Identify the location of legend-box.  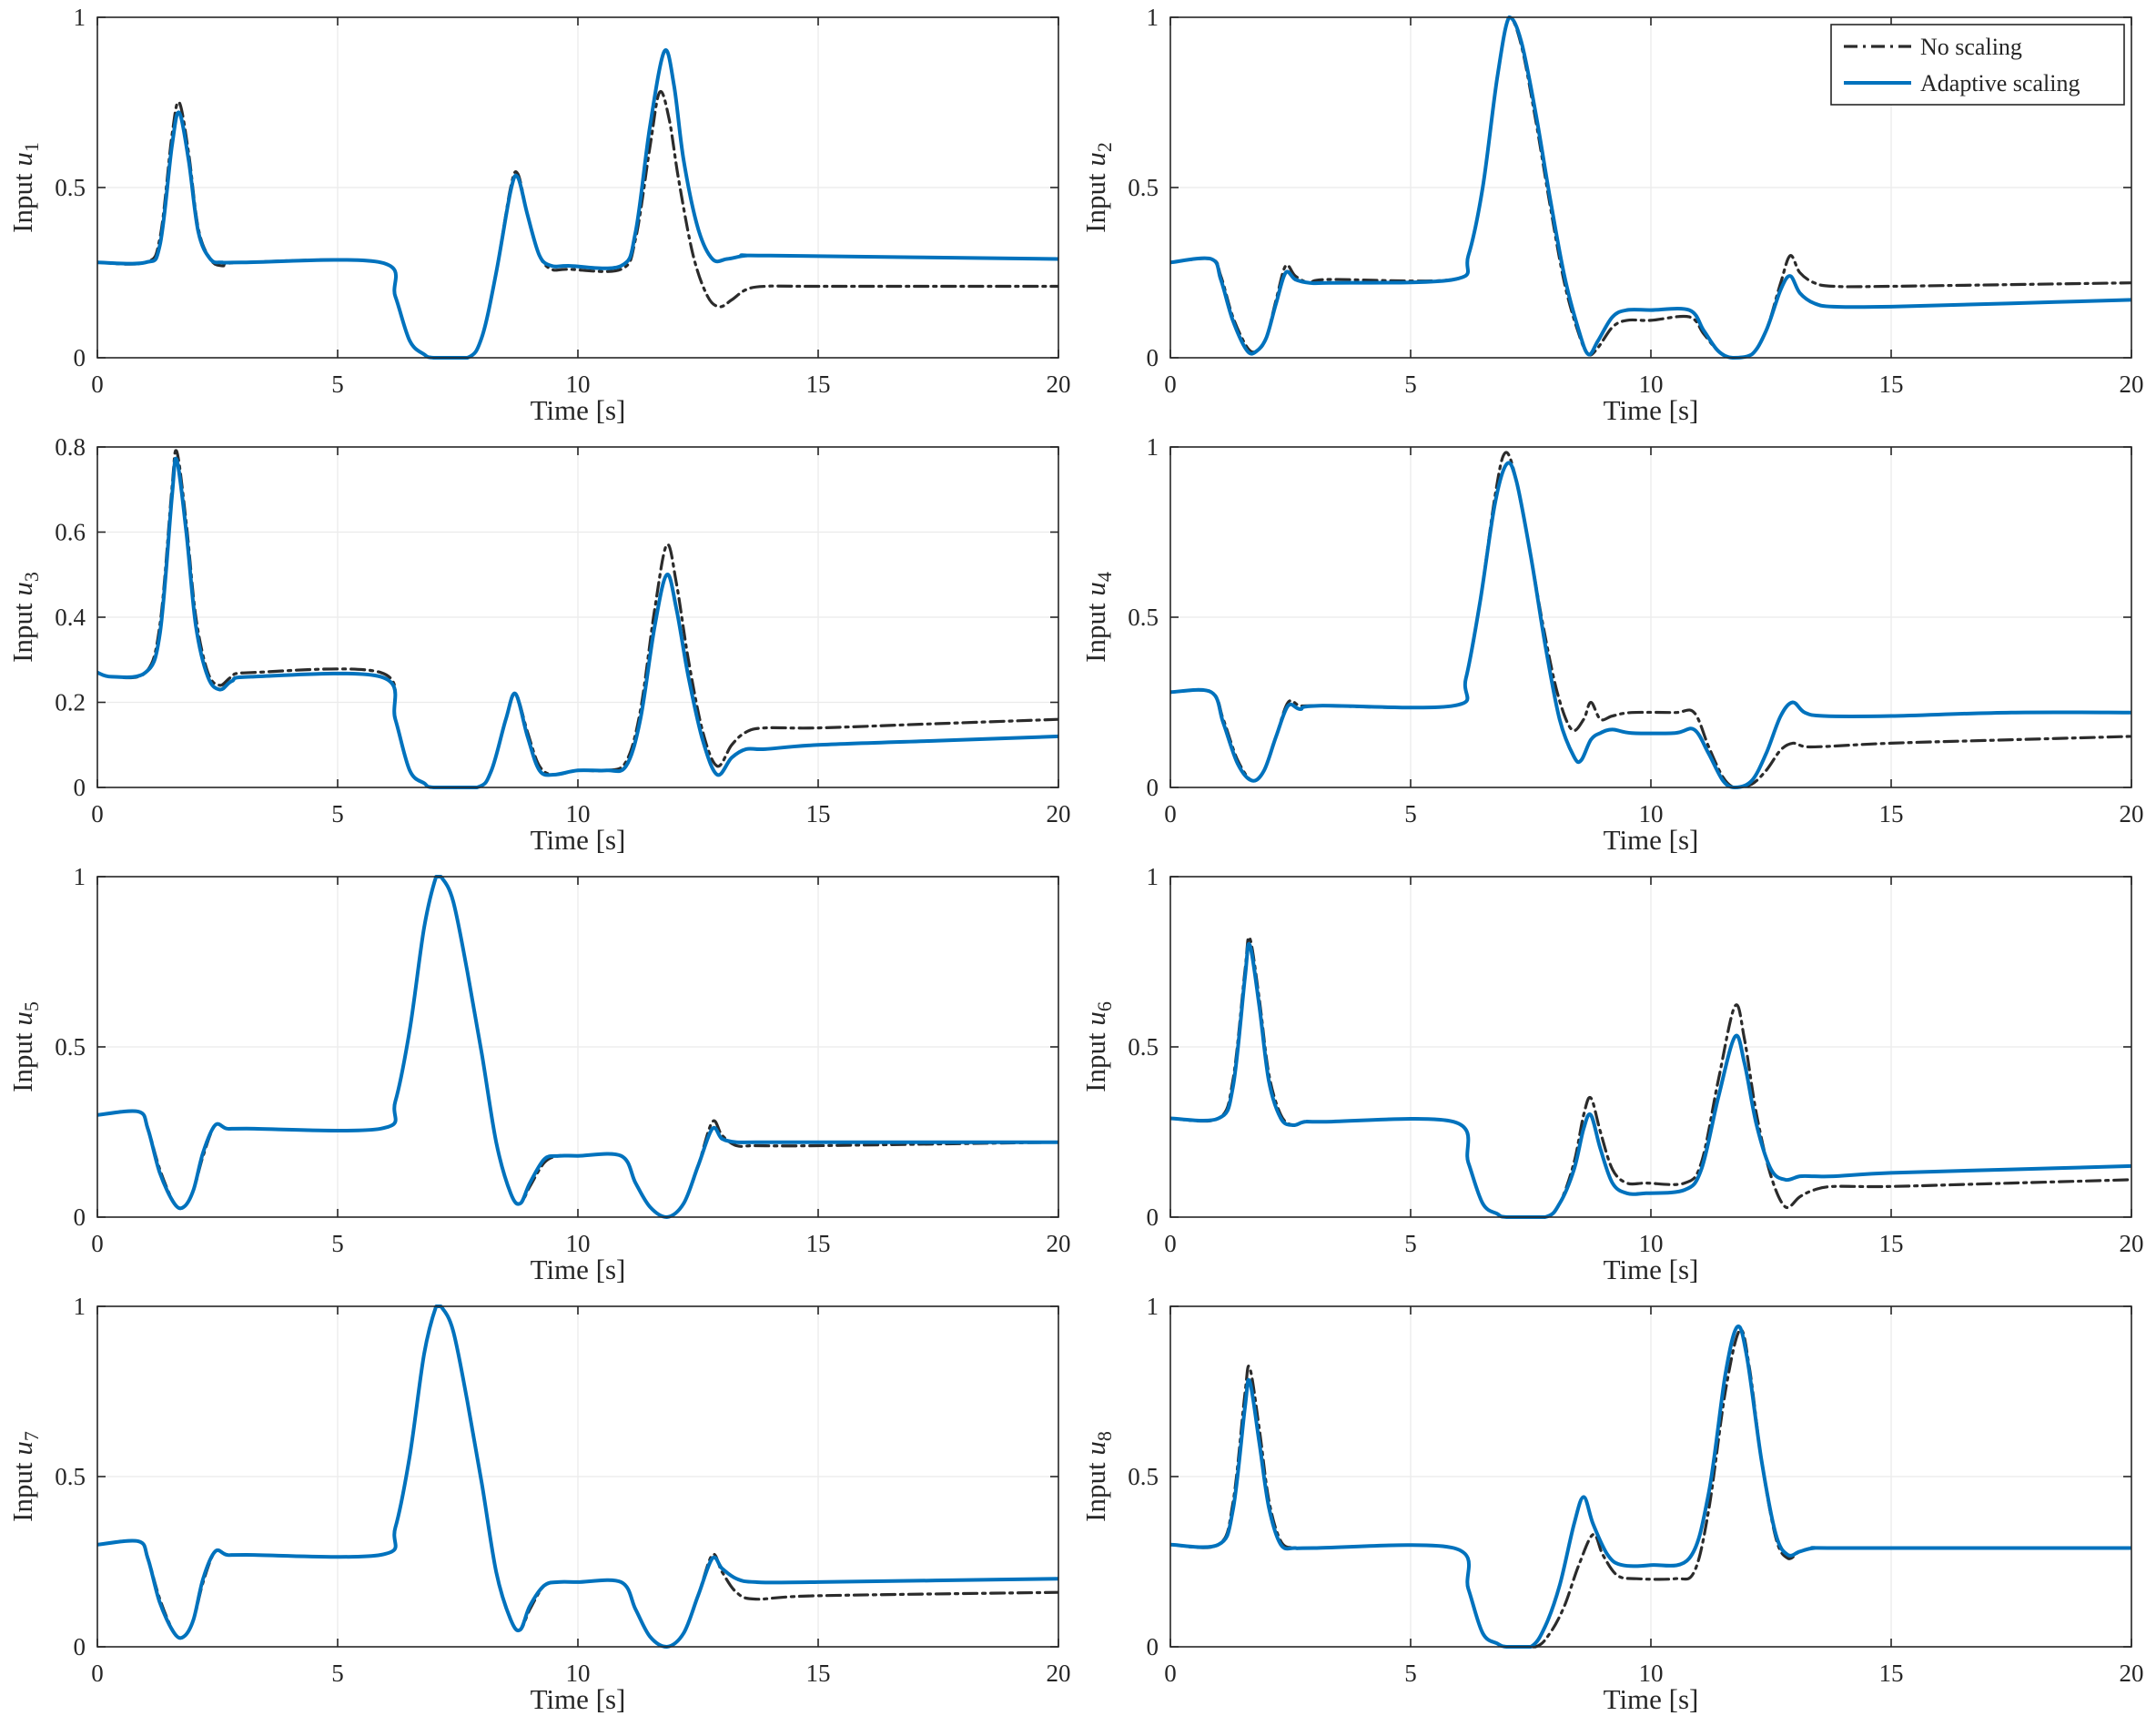
(1977, 65).